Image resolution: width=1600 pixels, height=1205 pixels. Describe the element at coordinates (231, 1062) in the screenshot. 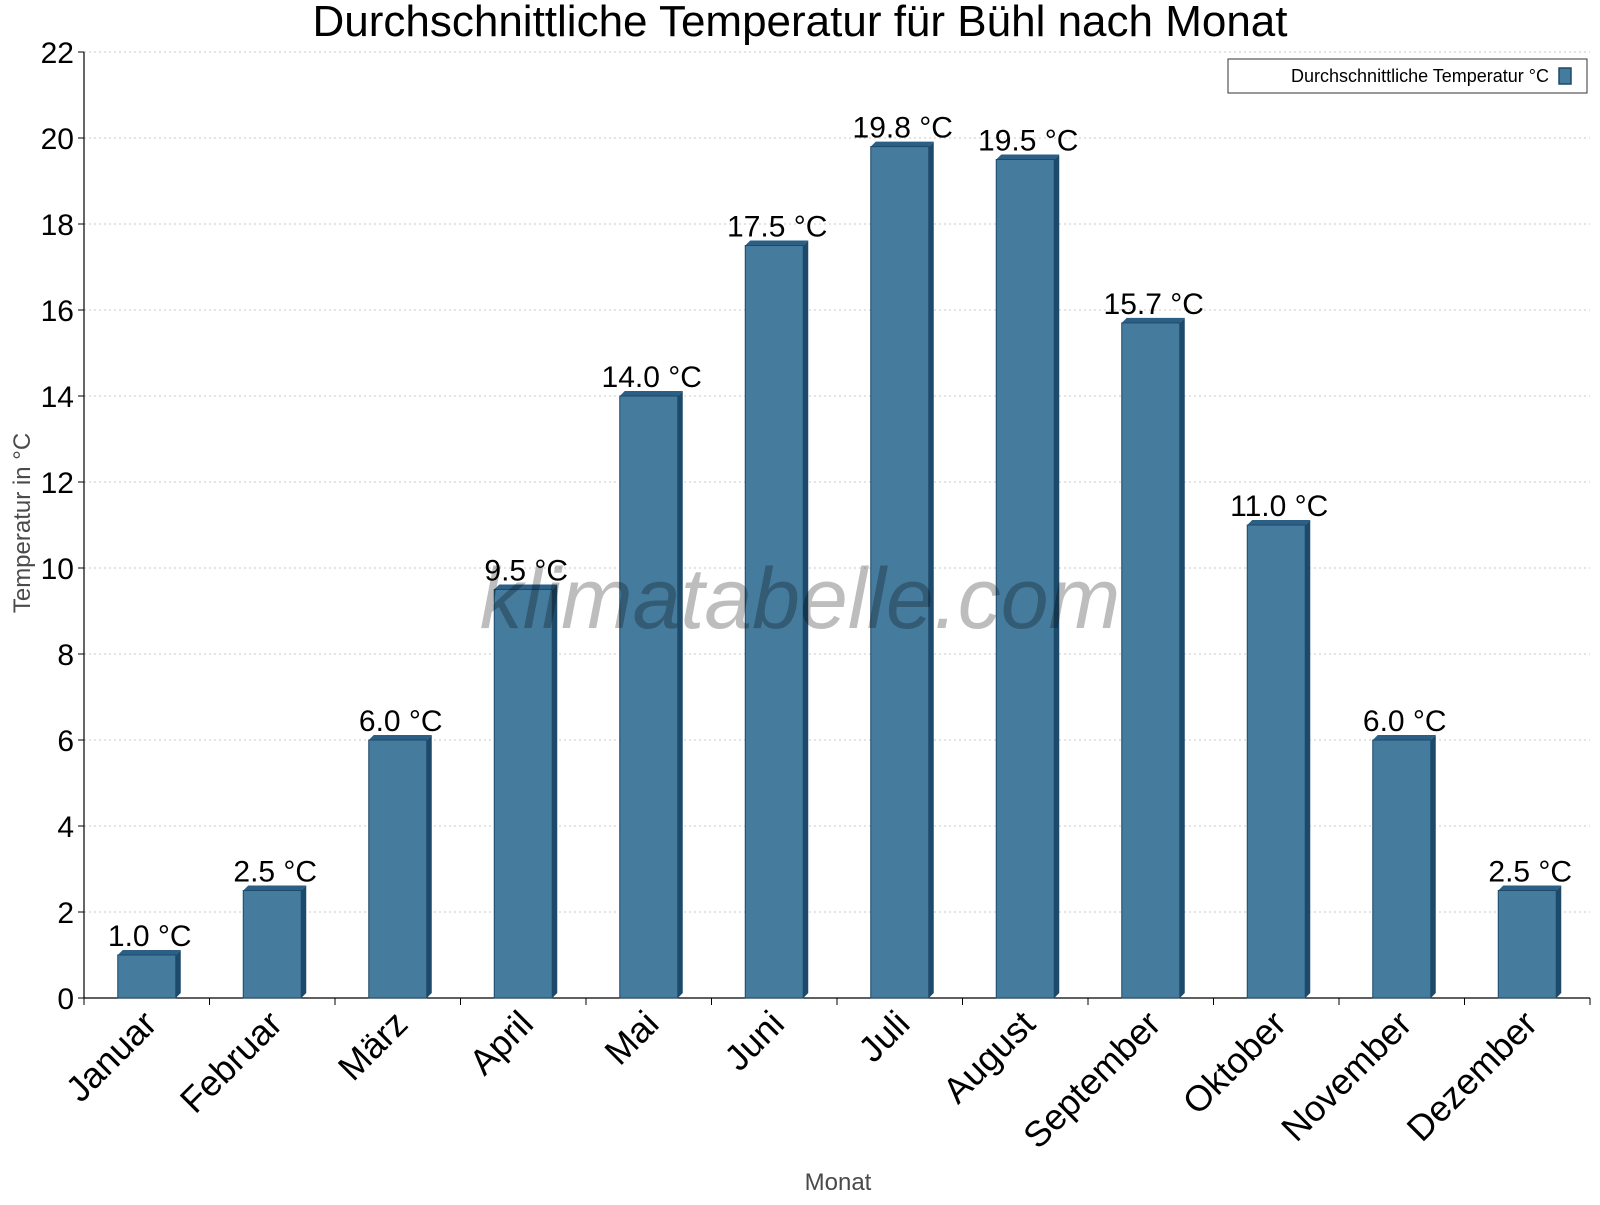

I see `x-tick-label: Februar` at that location.